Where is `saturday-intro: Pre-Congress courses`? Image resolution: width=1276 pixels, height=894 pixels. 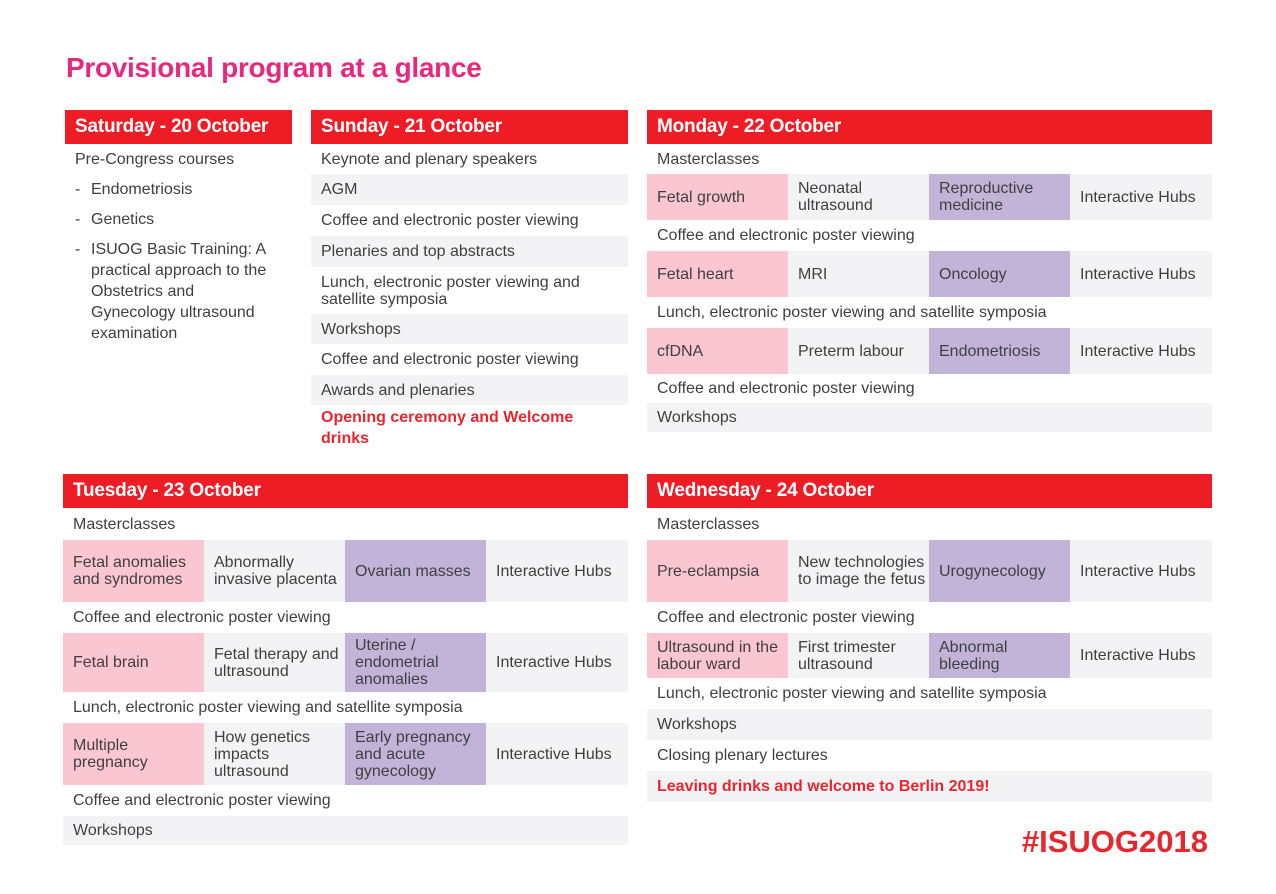
saturday-intro: Pre-Congress courses is located at coordinates (155, 159).